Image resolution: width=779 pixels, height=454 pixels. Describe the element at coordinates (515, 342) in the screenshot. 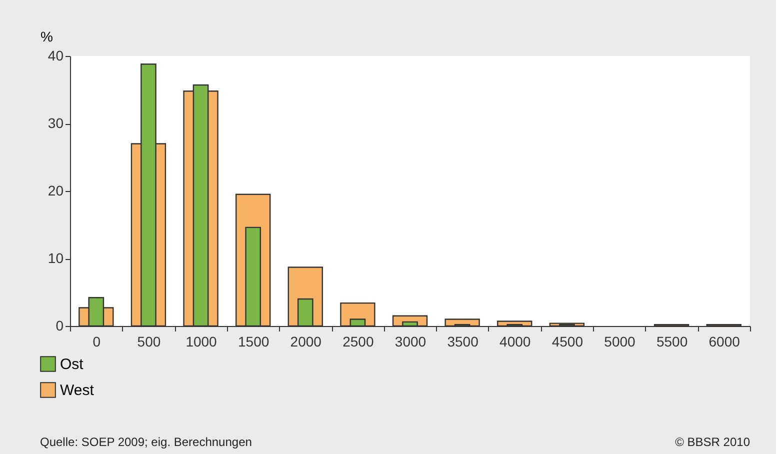

I see `x-tick-label: 4000` at that location.